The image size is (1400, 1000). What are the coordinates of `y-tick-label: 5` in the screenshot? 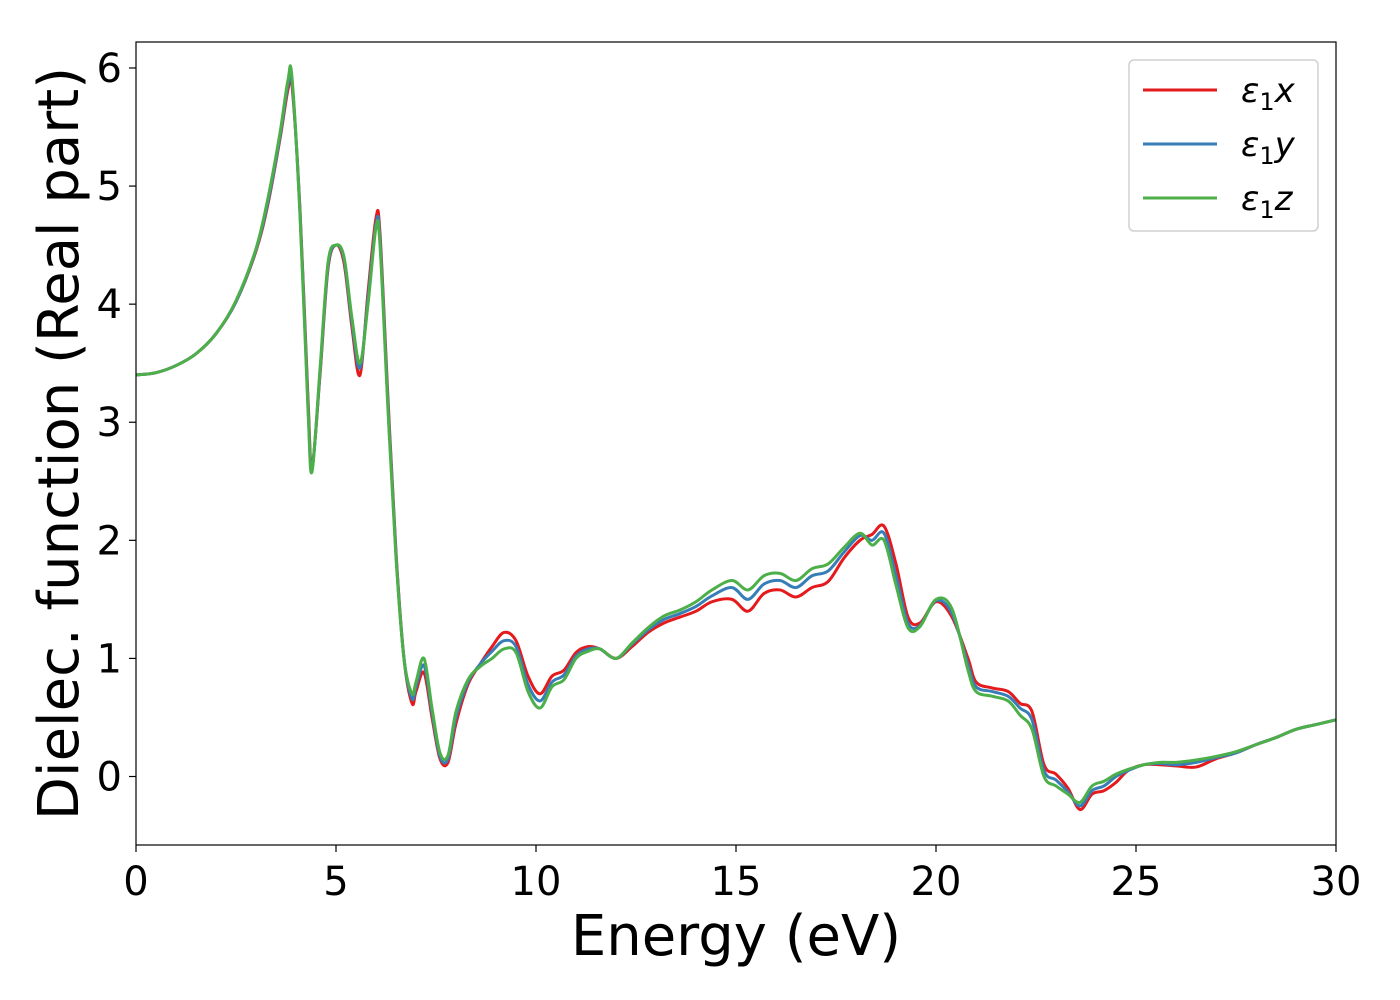 It's located at (109, 187).